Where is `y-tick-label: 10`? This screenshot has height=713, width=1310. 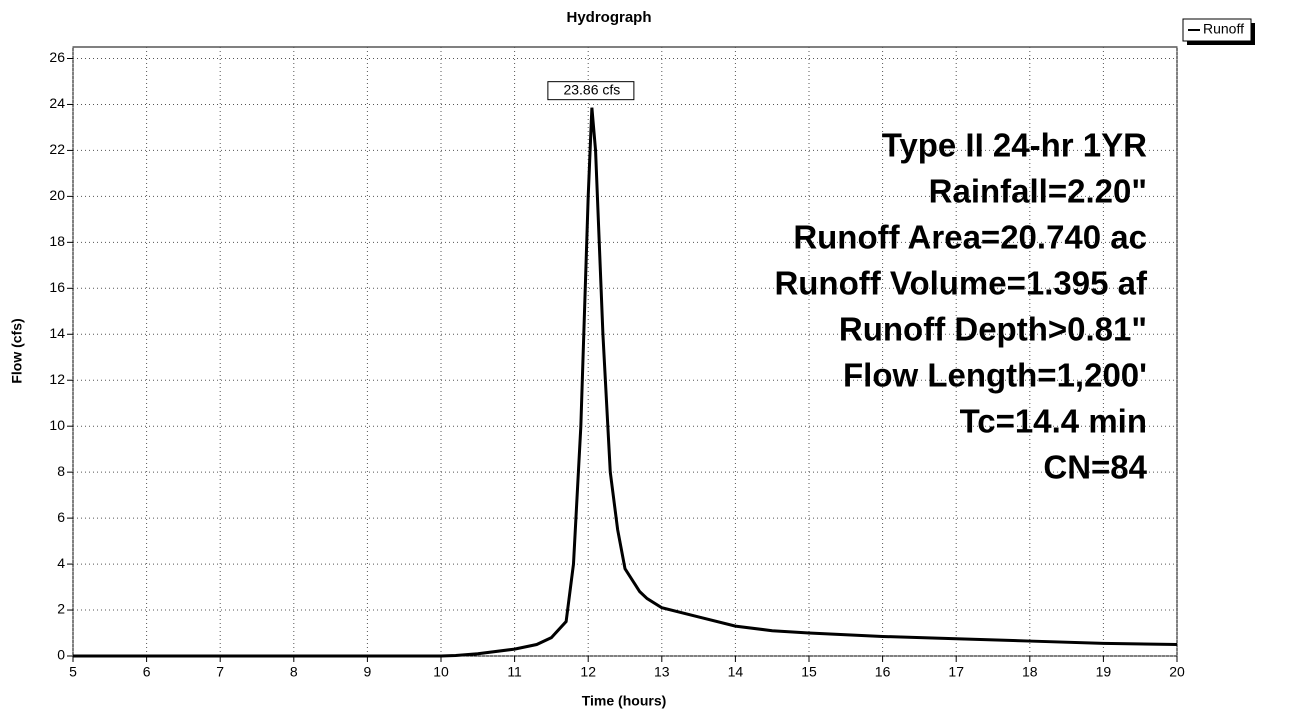
y-tick-label: 10 is located at coordinates (57, 425).